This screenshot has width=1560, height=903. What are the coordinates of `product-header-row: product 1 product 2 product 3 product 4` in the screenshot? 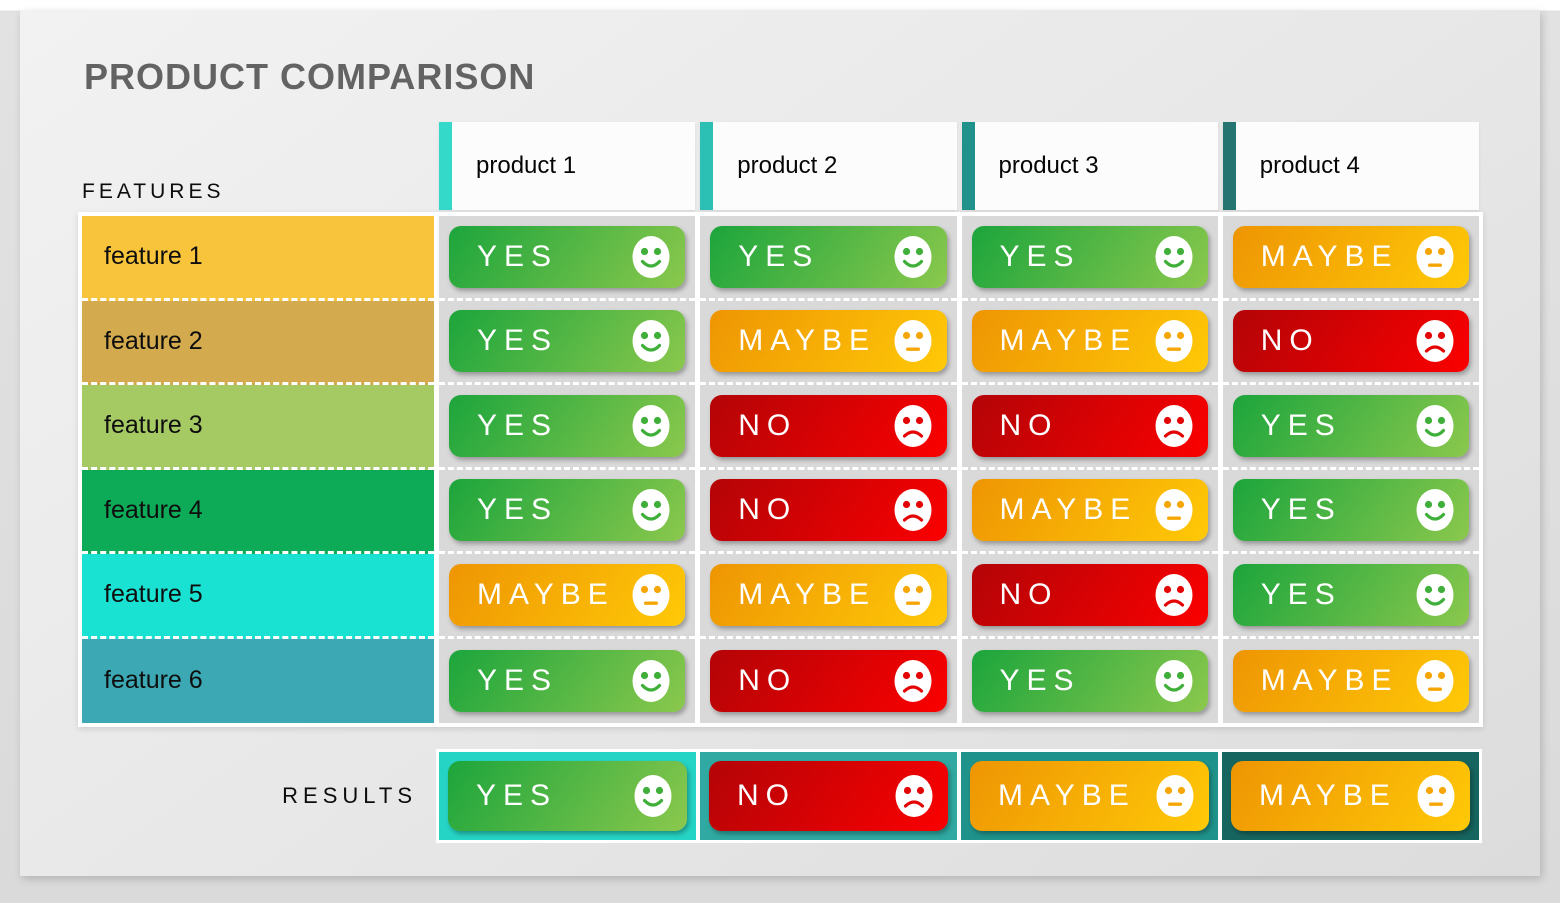 It's located at (959, 166).